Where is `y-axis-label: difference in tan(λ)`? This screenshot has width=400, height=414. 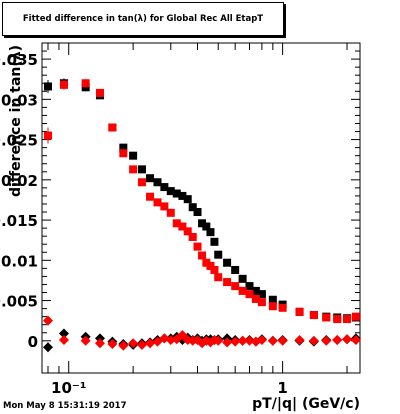
y-axis-label: difference in tan(λ) is located at coordinates (16, 121).